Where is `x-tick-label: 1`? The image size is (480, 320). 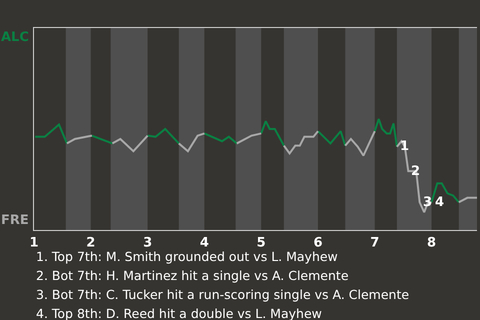 x-tick-label: 1 is located at coordinates (34, 243).